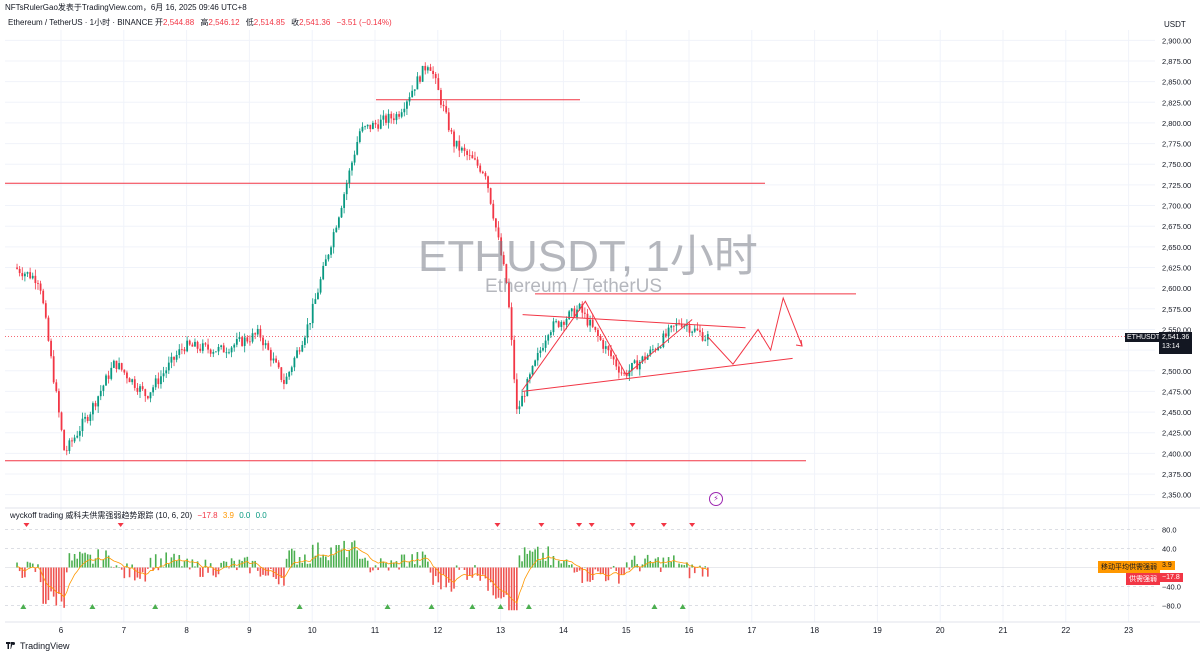  What do you see at coordinates (716, 499) in the screenshot?
I see `lightning-icon: ⚡` at bounding box center [716, 499].